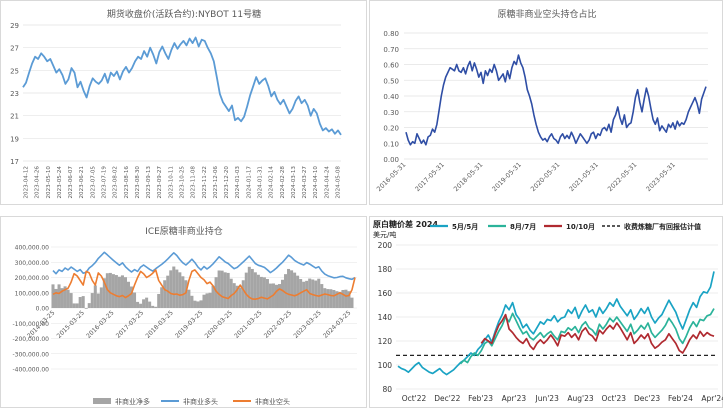 The image size is (723, 409). What do you see at coordinates (138, 182) in the screenshot?
I see `x-tick-label: 2023-08-30` at bounding box center [138, 182].